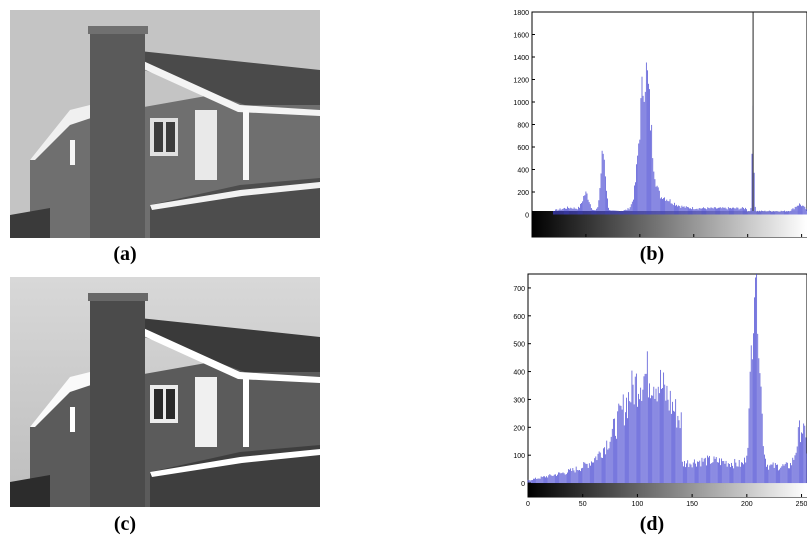  Describe the element at coordinates (519, 345) in the screenshot. I see `y-tick-label: 500` at that location.